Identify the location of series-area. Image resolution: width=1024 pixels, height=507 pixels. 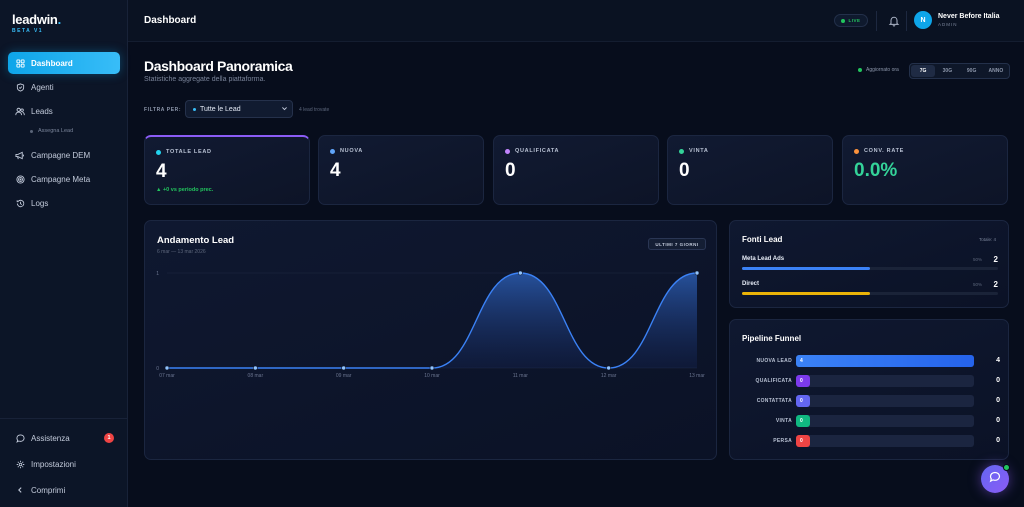
(432, 320).